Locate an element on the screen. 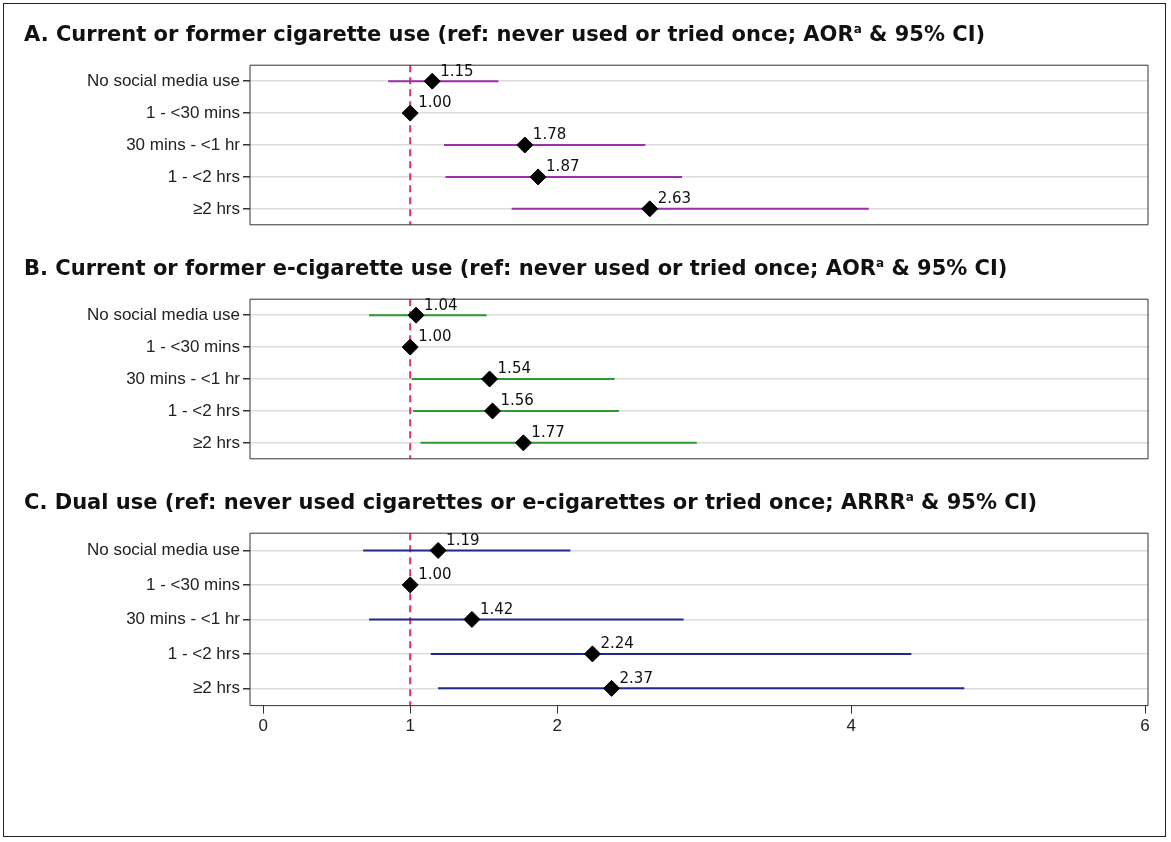  x-tick-label: 0 is located at coordinates (263, 726).